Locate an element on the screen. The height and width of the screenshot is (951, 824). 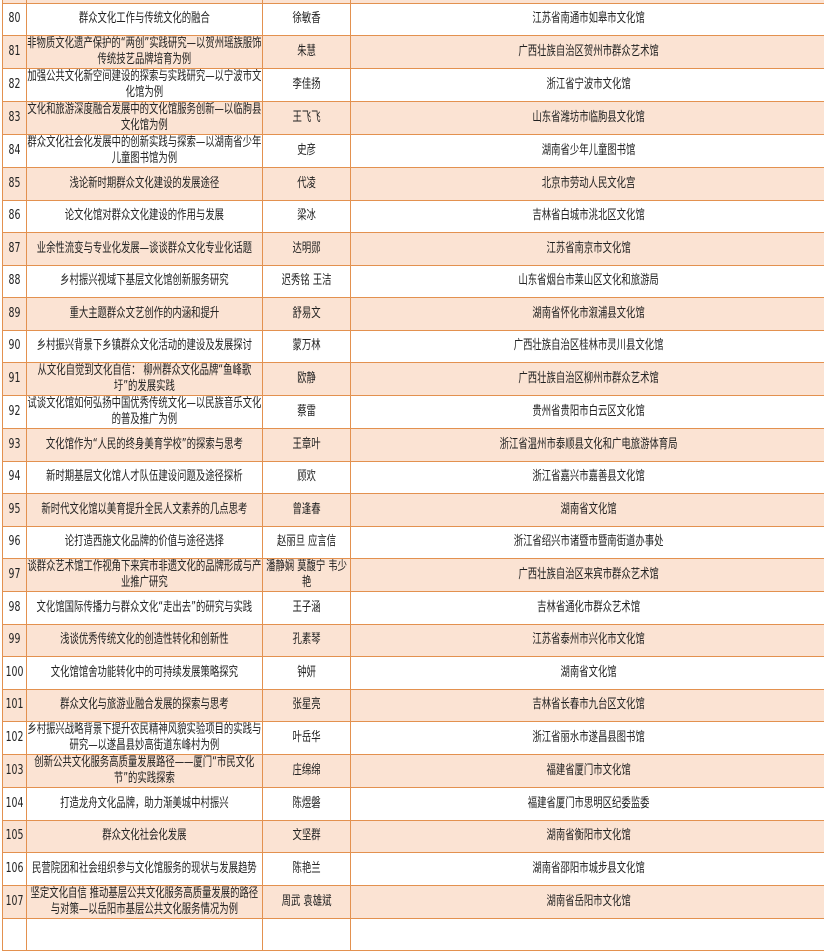
author: 蒙万林 is located at coordinates (306, 346).